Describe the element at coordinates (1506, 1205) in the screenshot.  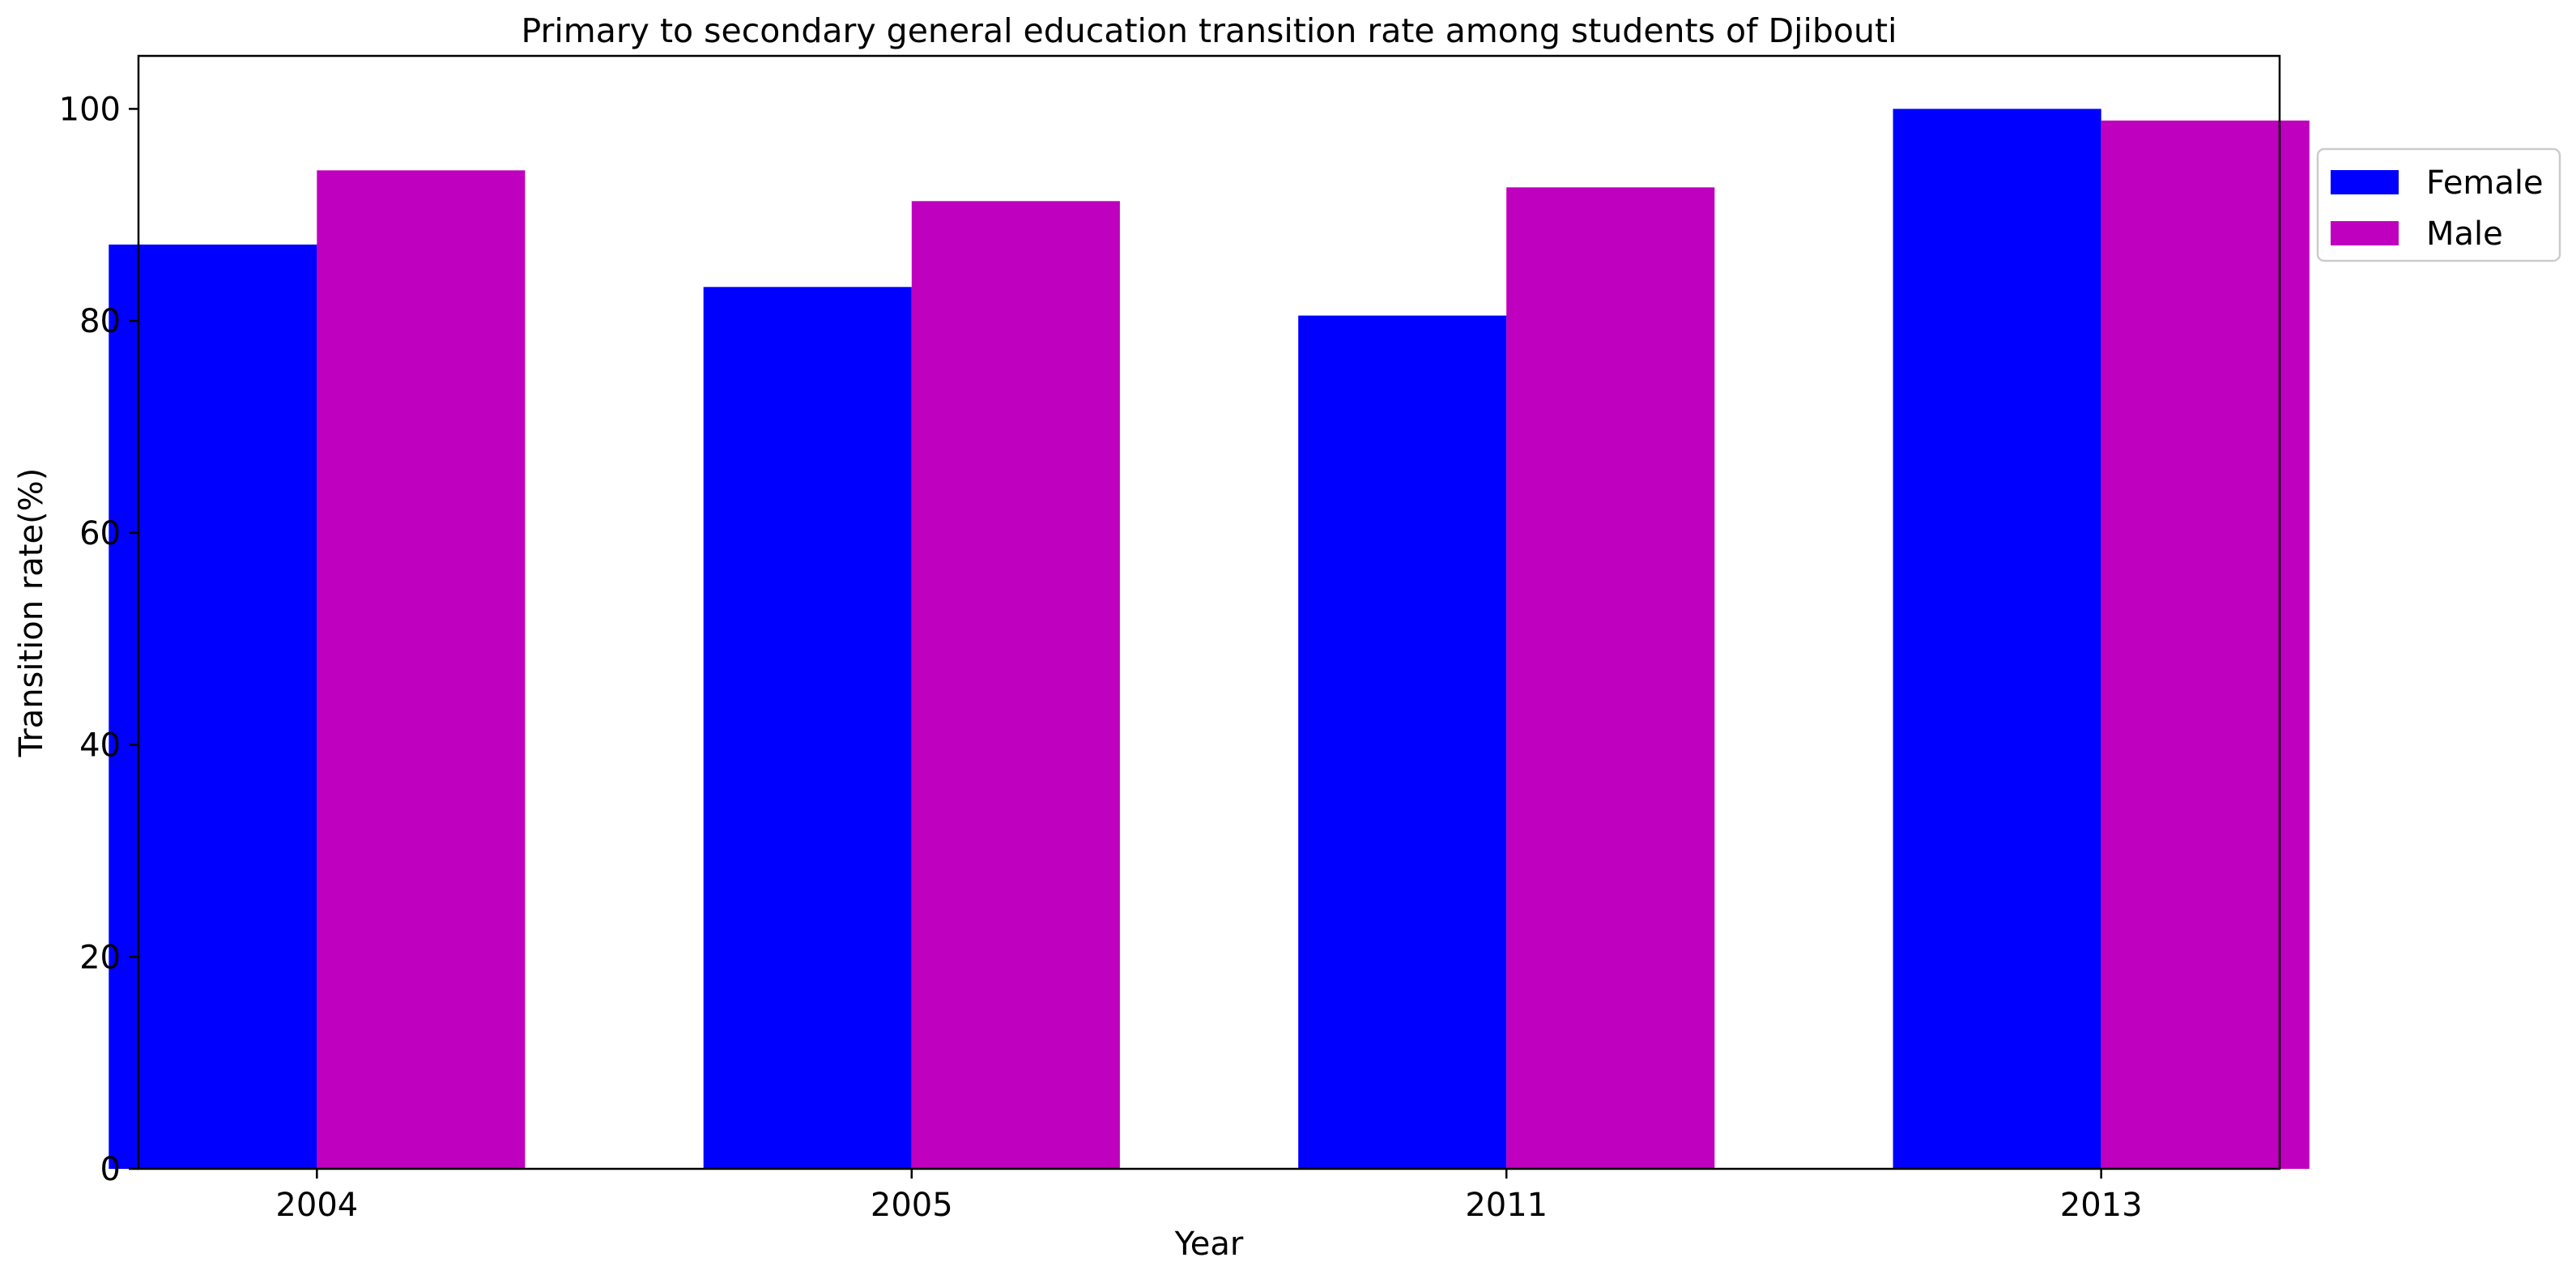
I see `x-tick-label: 2011` at that location.